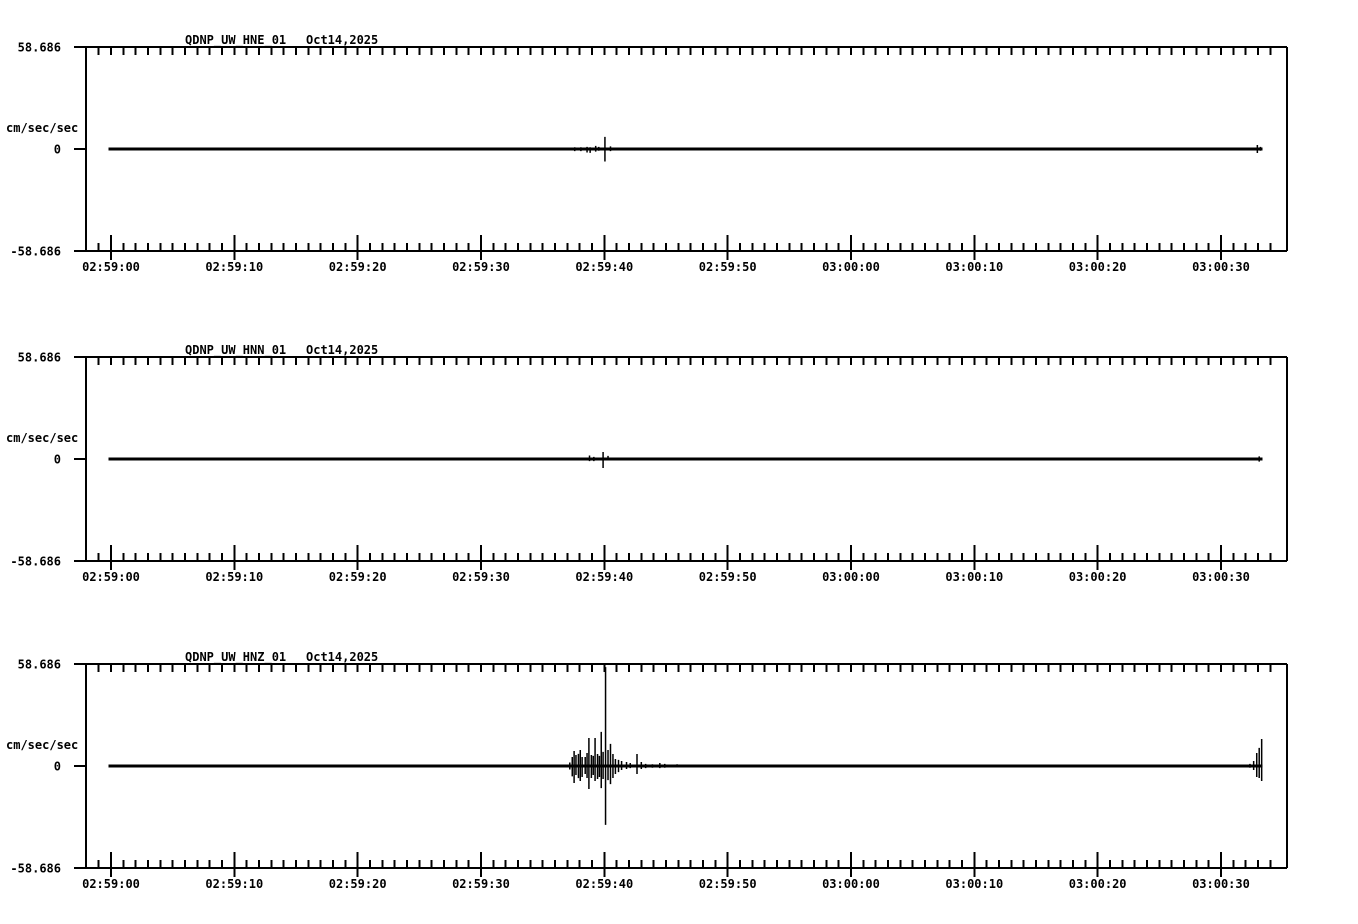 This screenshot has width=1358, height=924. What do you see at coordinates (235, 657) in the screenshot?
I see `panel-title: QDNP_UW_HNZ_01` at bounding box center [235, 657].